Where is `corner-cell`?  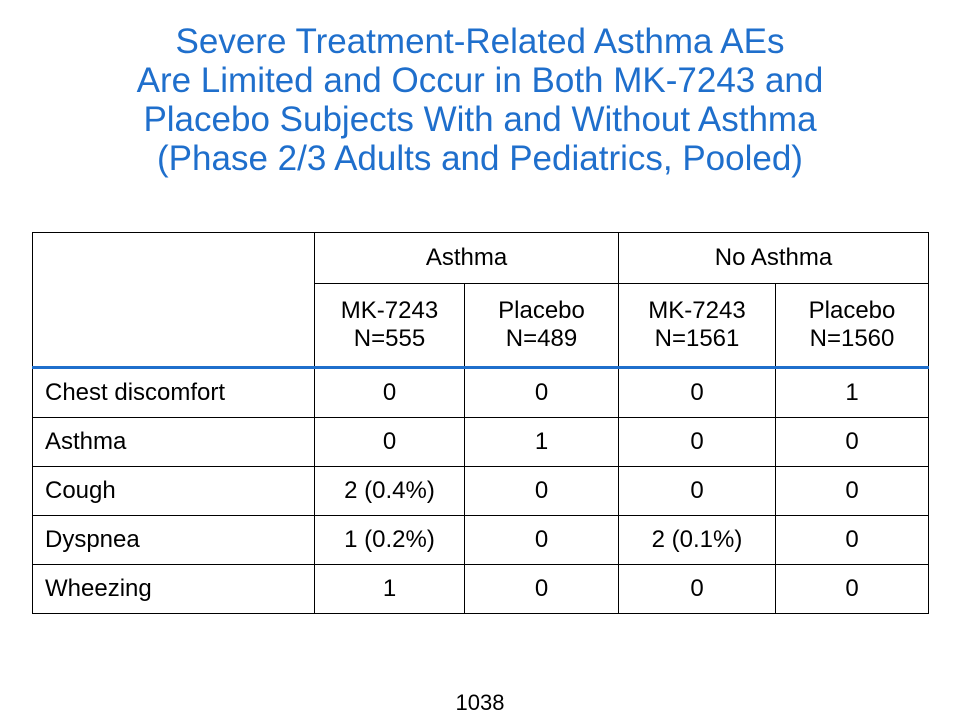 corner-cell is located at coordinates (173, 300).